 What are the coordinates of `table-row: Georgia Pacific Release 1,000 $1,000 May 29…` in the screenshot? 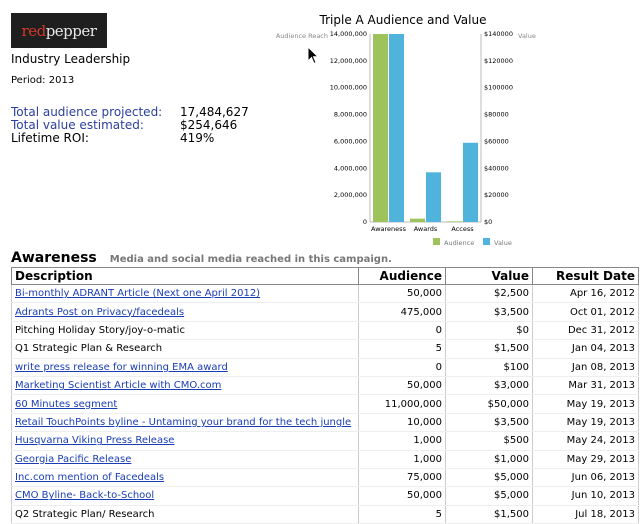 It's located at (325, 459).